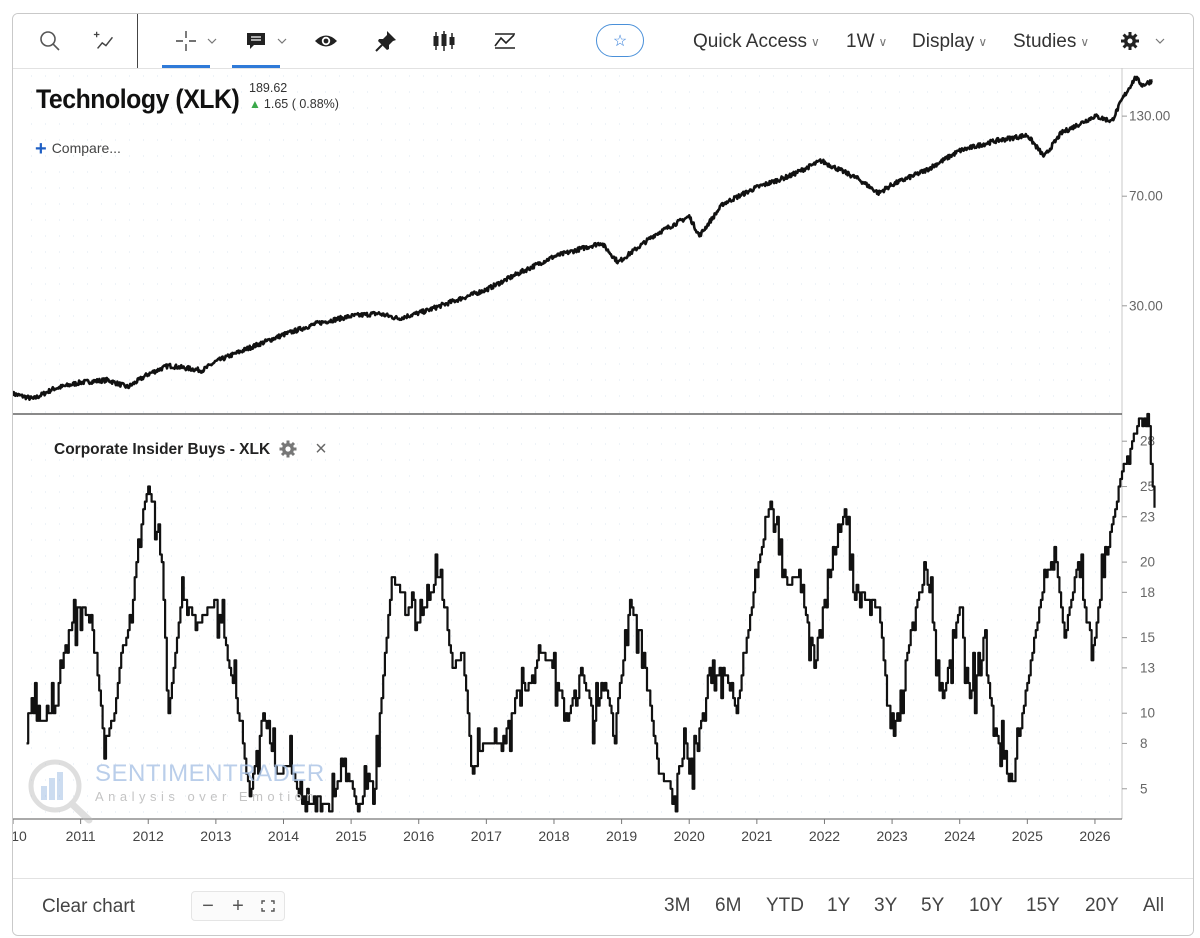  What do you see at coordinates (824, 836) in the screenshot?
I see `x-tick-label: 2022` at bounding box center [824, 836].